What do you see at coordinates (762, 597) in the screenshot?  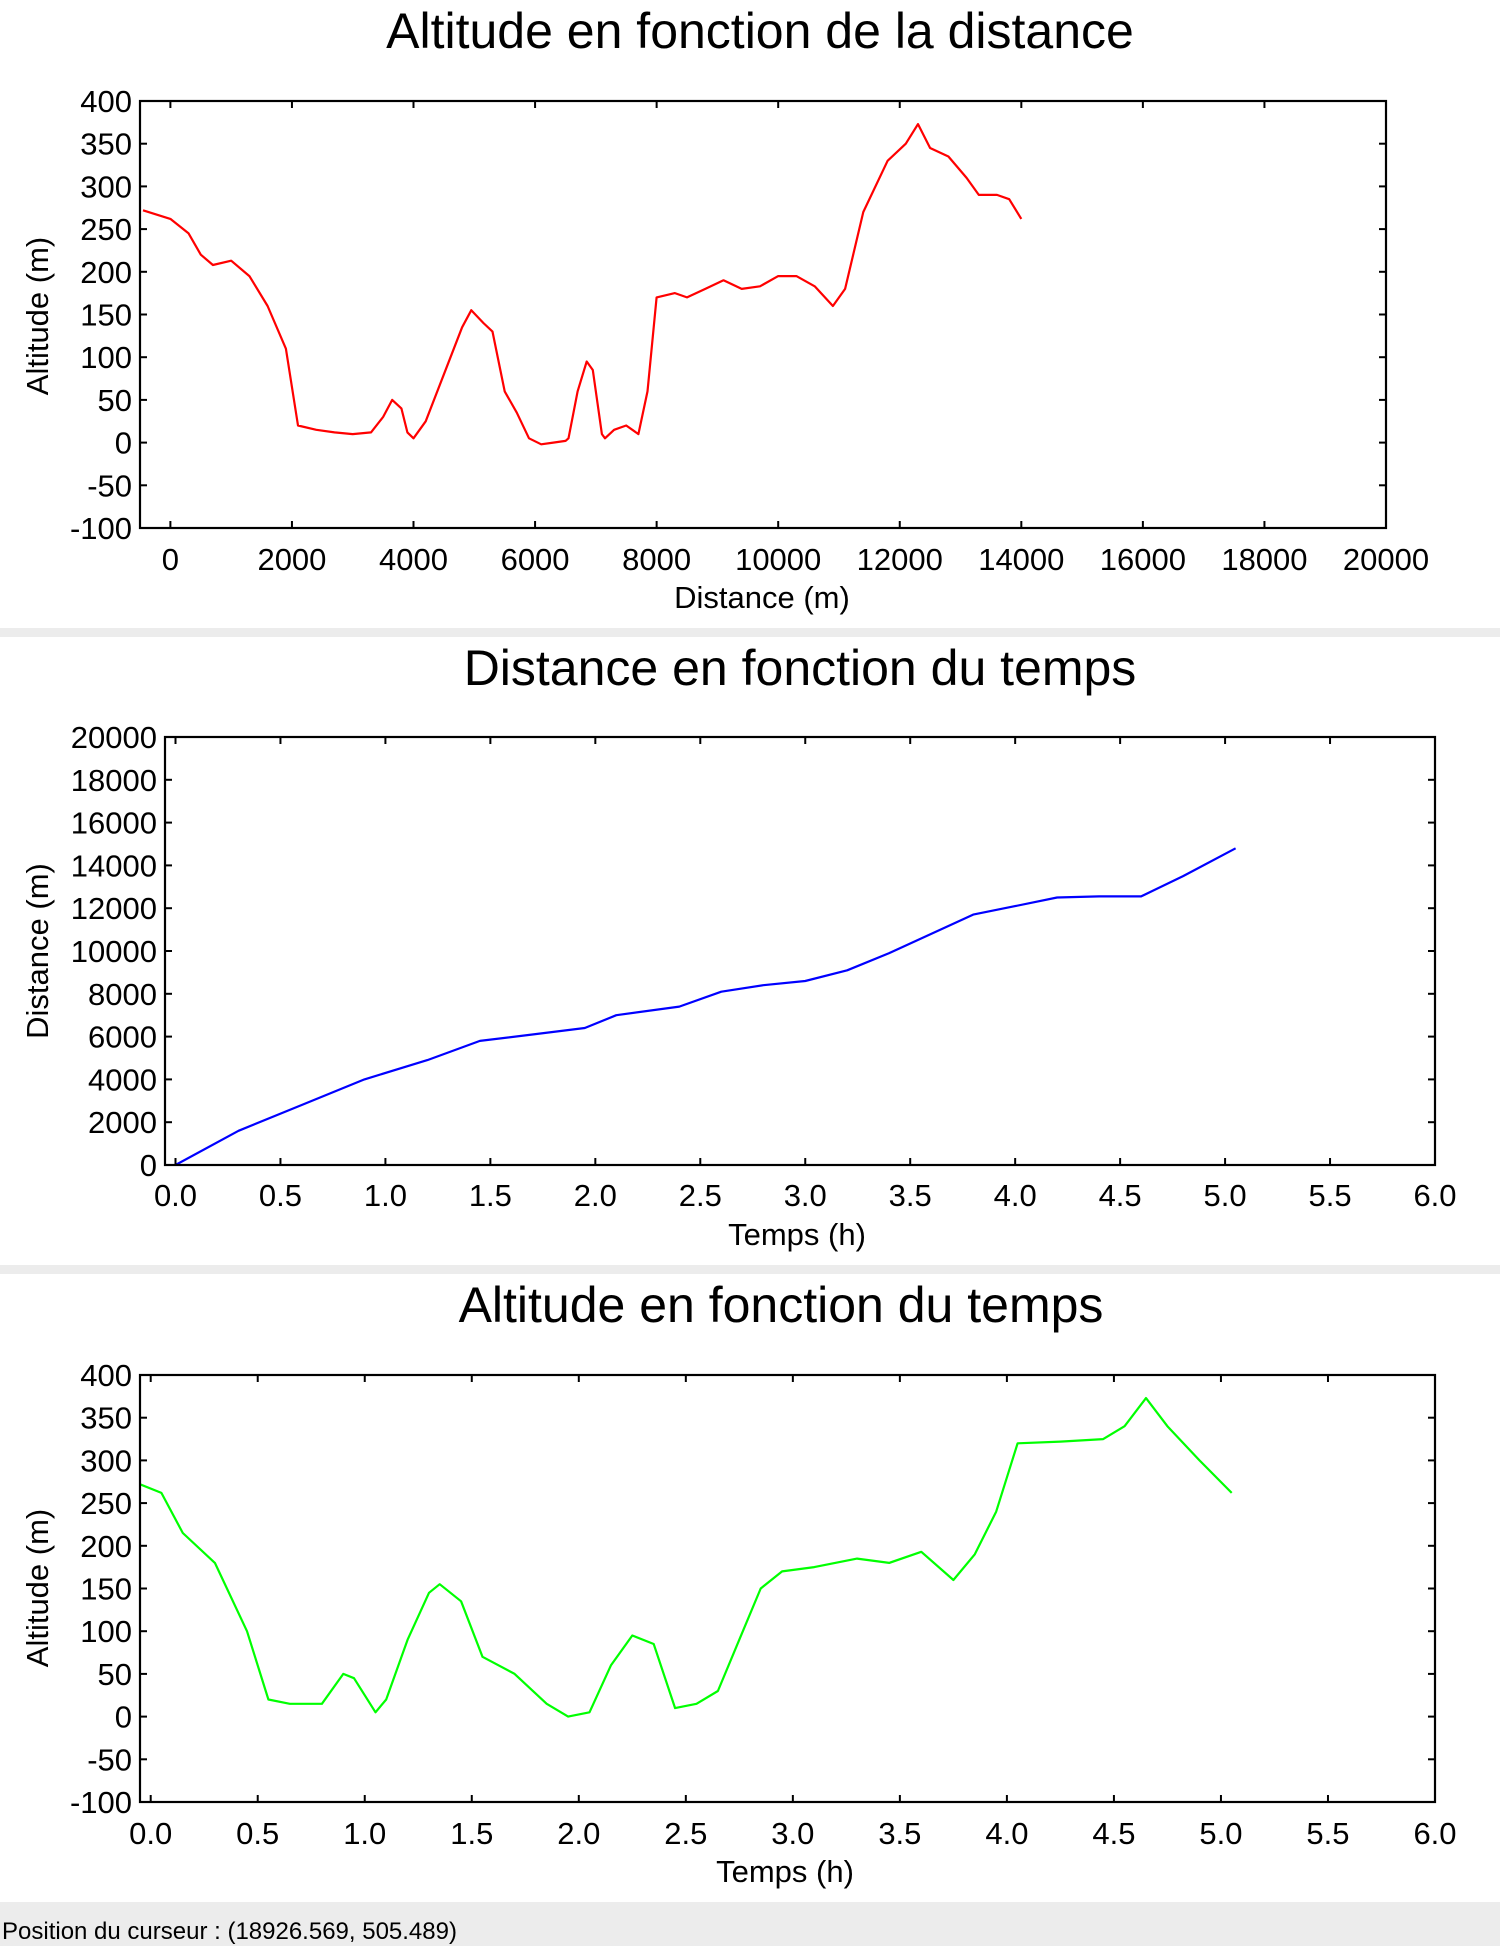 I see `x-axis-label: Distance (m)` at bounding box center [762, 597].